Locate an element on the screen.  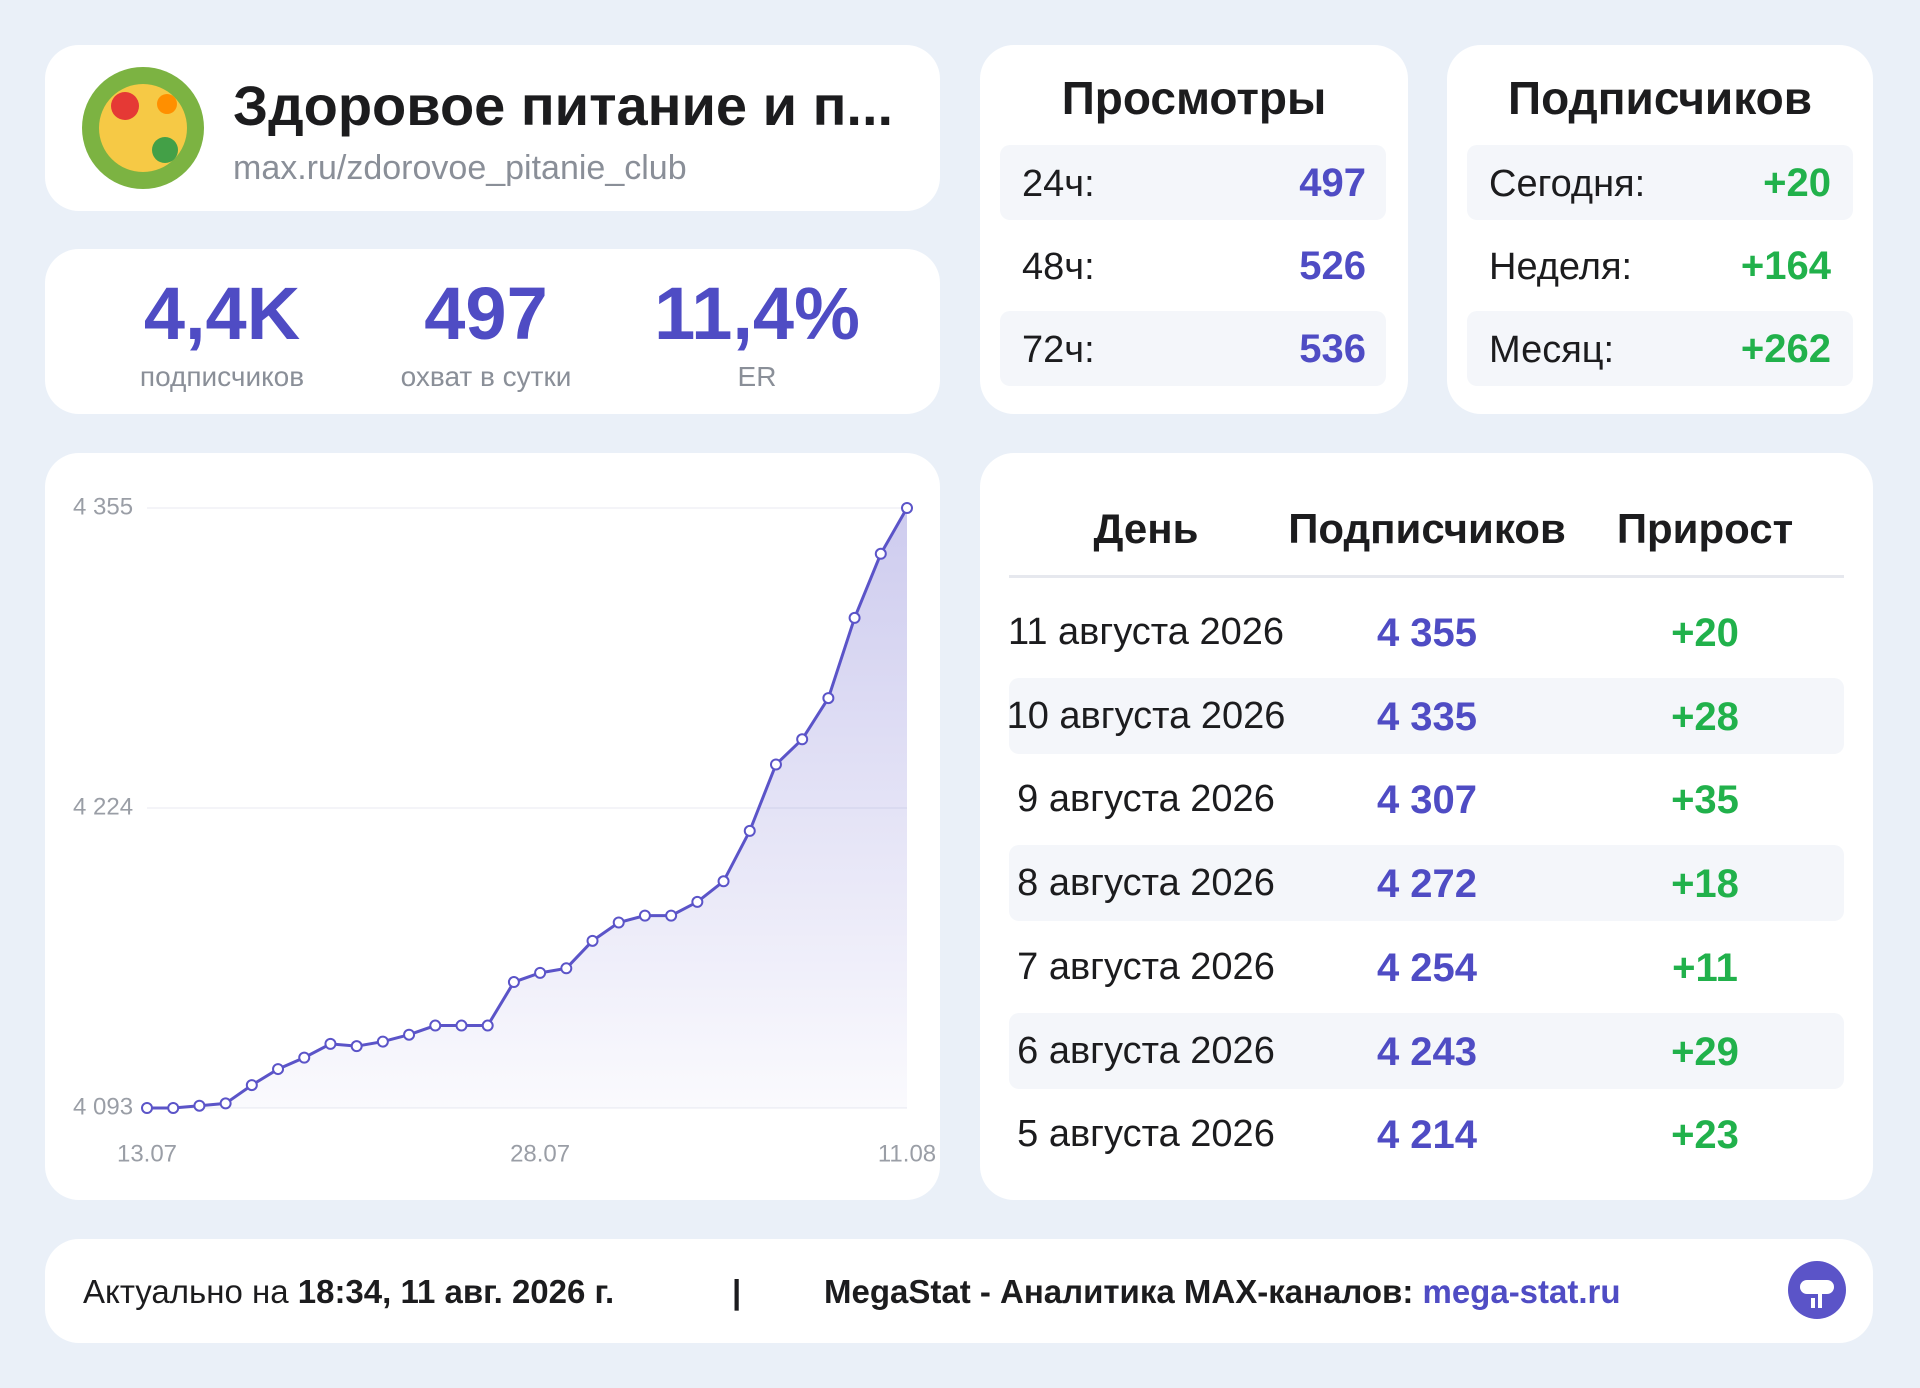
table-growth: +23 is located at coordinates (1705, 1135).